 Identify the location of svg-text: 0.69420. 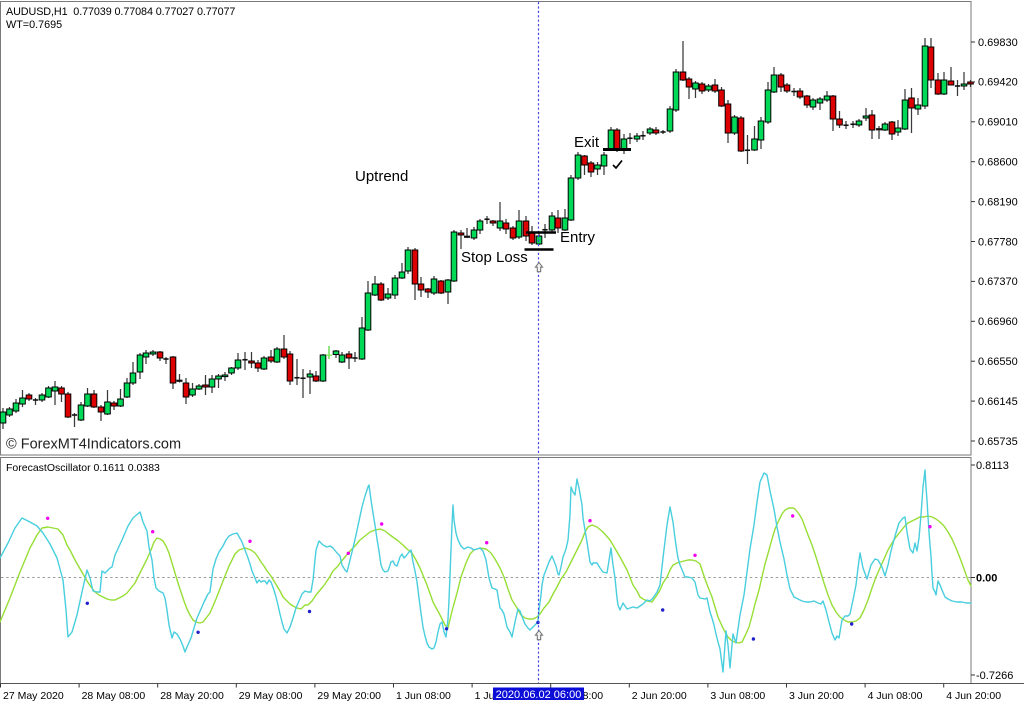
(998, 83).